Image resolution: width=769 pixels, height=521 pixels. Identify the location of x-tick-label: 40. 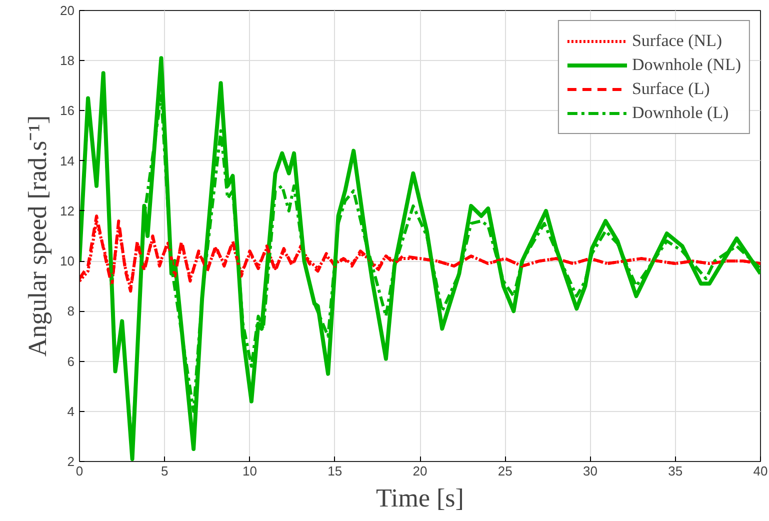
(760, 471).